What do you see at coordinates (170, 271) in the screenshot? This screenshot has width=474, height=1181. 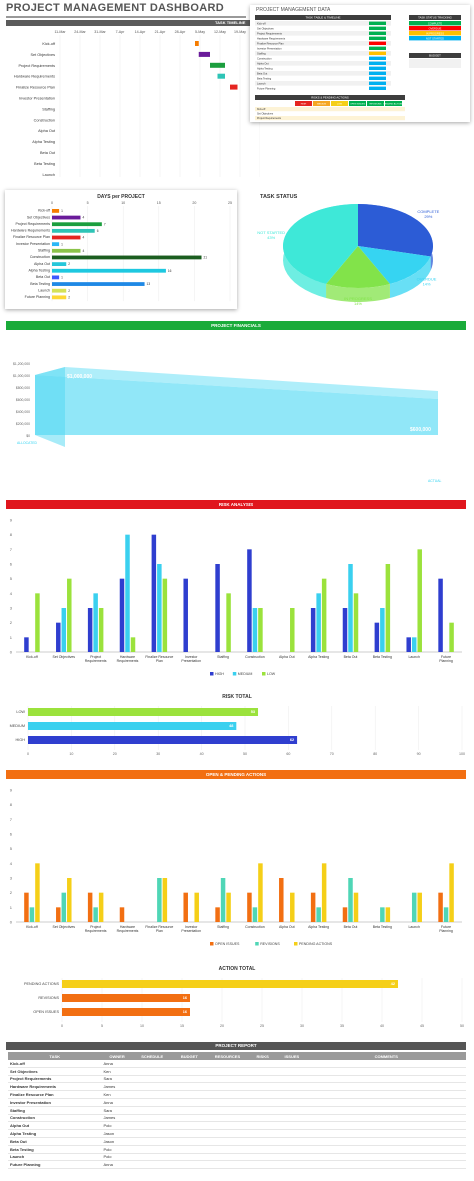 I see `days-value-label: 16` at bounding box center [170, 271].